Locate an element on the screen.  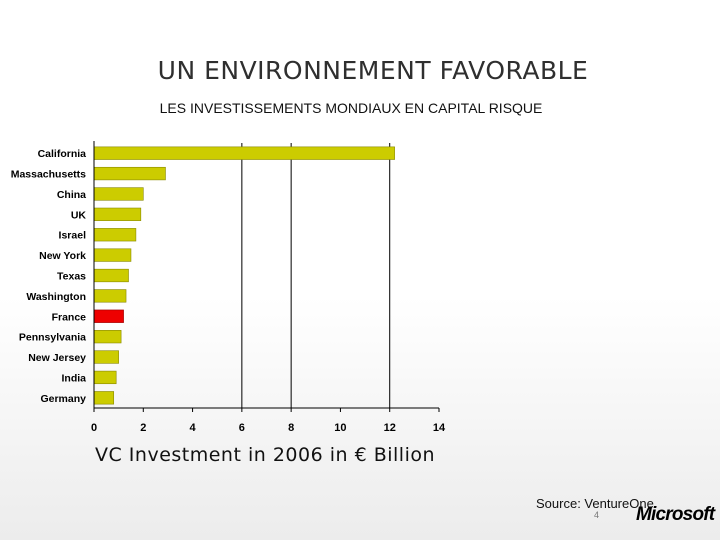
bar-uk is located at coordinates (117, 214).